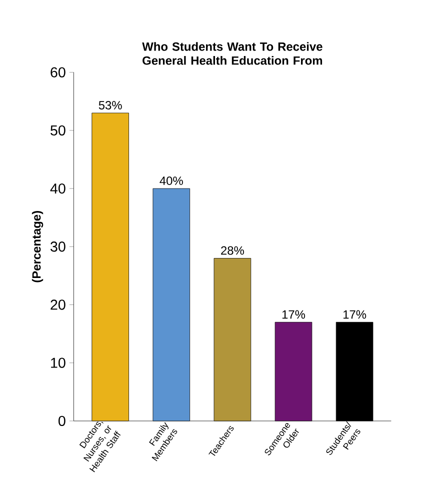 The width and height of the screenshot is (438, 489). Describe the element at coordinates (58, 363) in the screenshot. I see `y-tick-label: 10` at that location.